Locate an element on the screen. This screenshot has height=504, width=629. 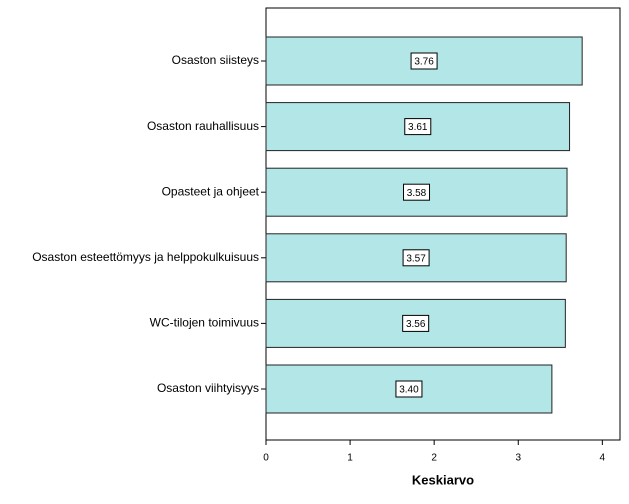
value-label: 3.61 is located at coordinates (418, 127).